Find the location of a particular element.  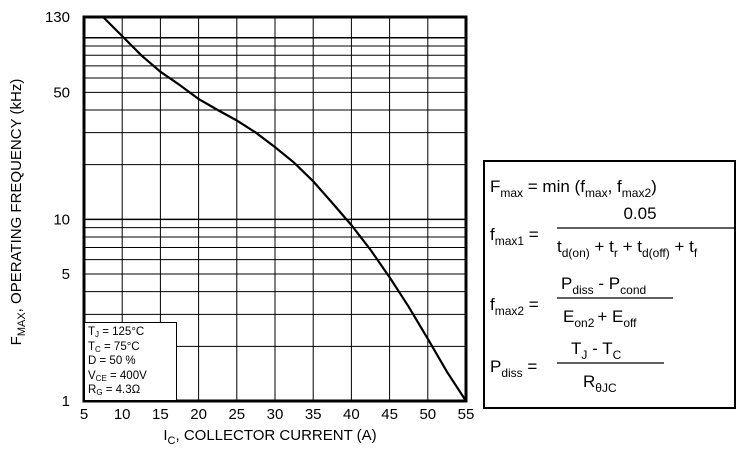

x-tick-label: 5 is located at coordinates (84, 414).